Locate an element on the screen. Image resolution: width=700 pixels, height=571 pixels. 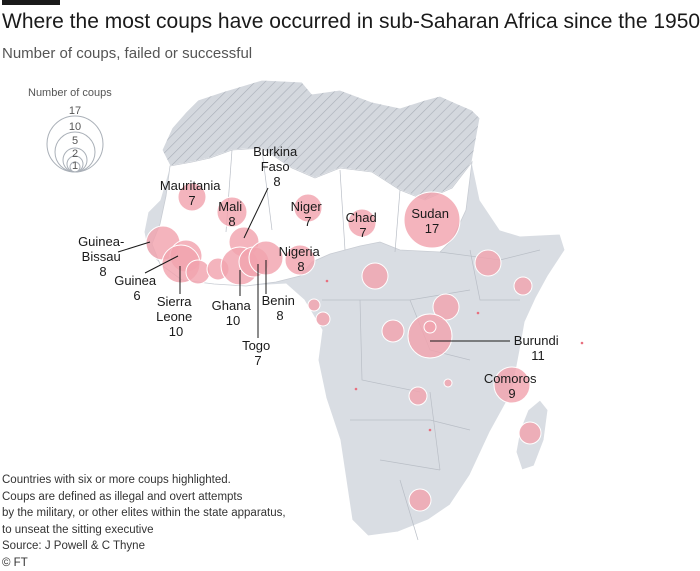
legend-value: 17 is located at coordinates (75, 111).